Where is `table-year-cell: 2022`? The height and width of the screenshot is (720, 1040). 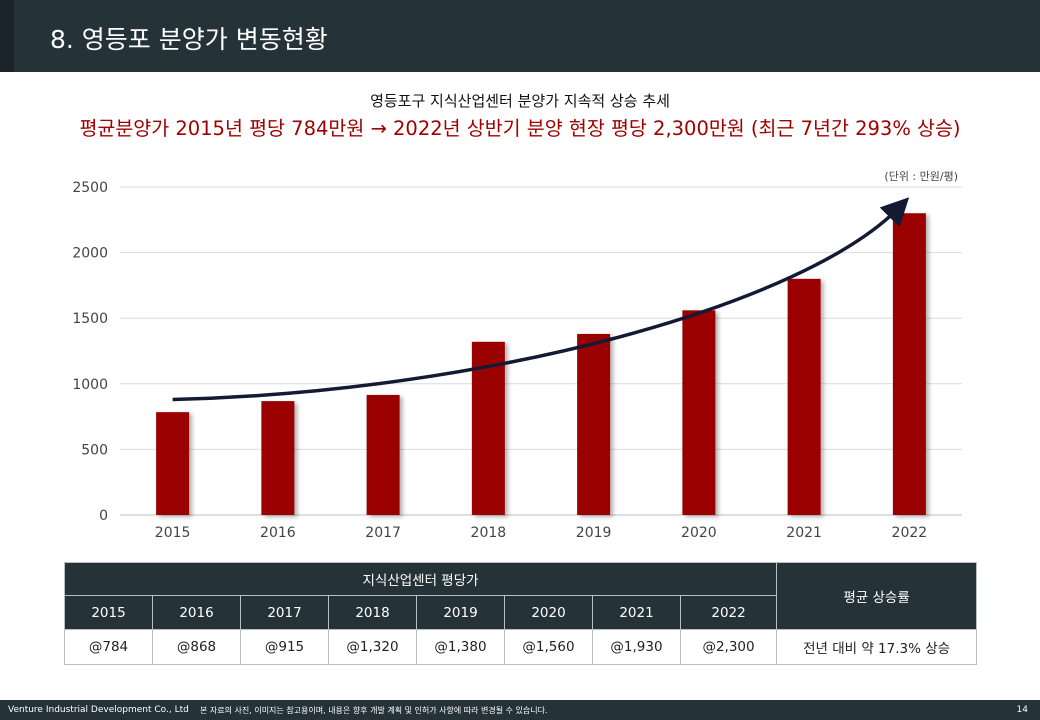
table-year-cell: 2022 is located at coordinates (728, 612).